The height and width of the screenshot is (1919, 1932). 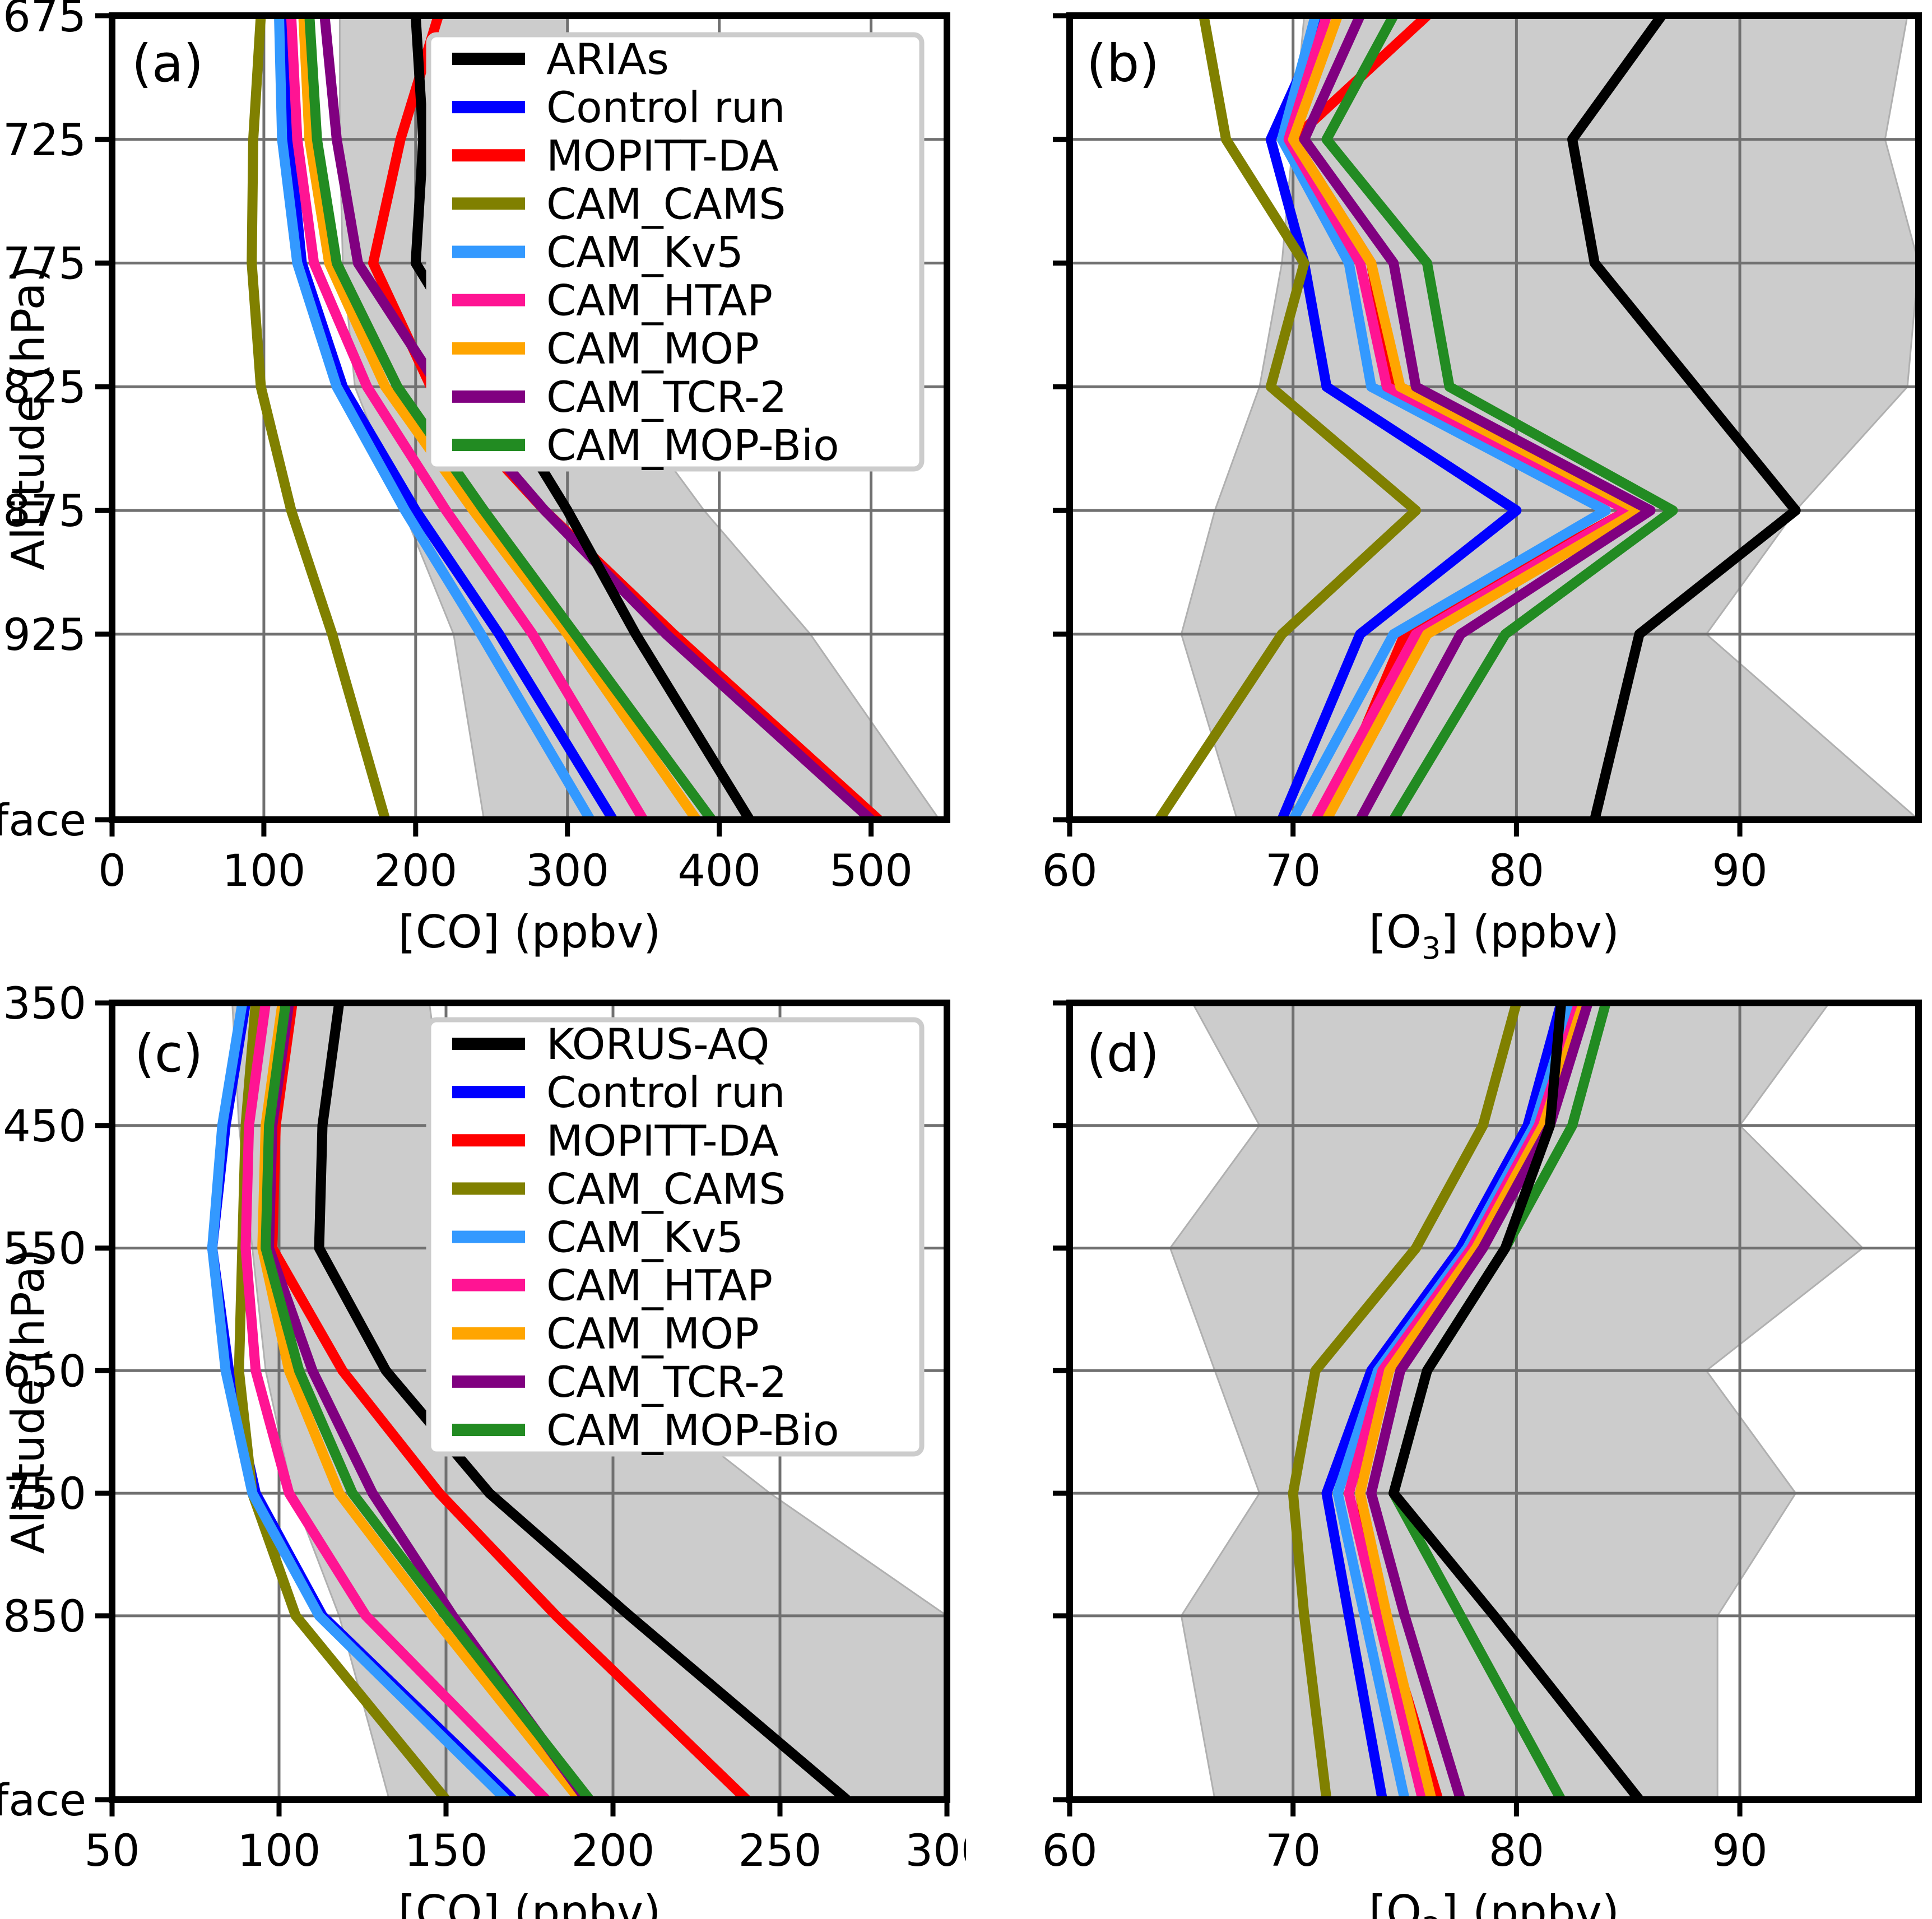 What do you see at coordinates (719, 871) in the screenshot?
I see `x-tick-label: 400` at bounding box center [719, 871].